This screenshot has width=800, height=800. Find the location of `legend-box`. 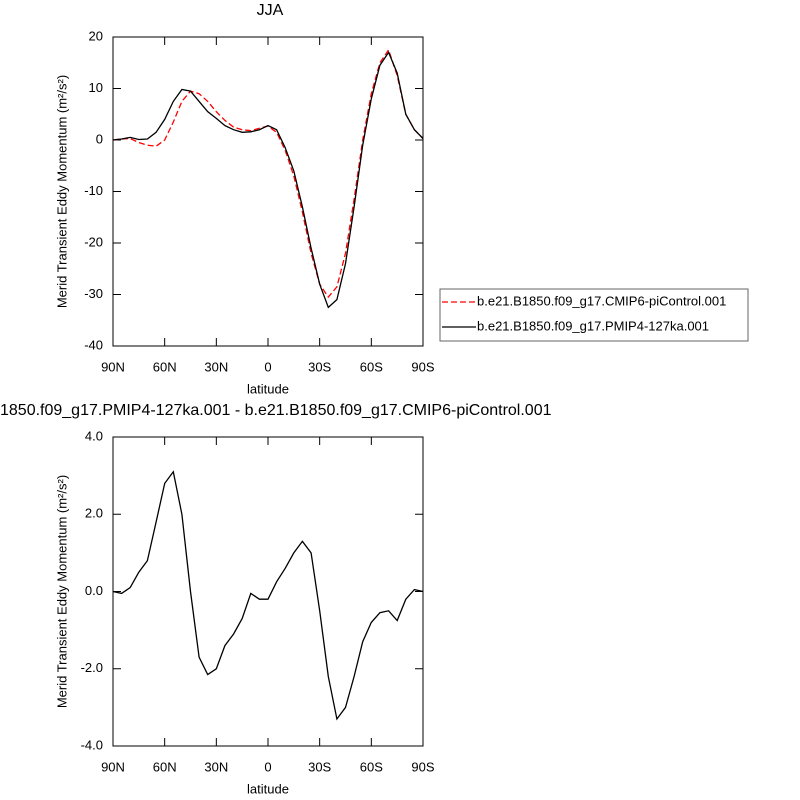

legend-box is located at coordinates (594, 315).